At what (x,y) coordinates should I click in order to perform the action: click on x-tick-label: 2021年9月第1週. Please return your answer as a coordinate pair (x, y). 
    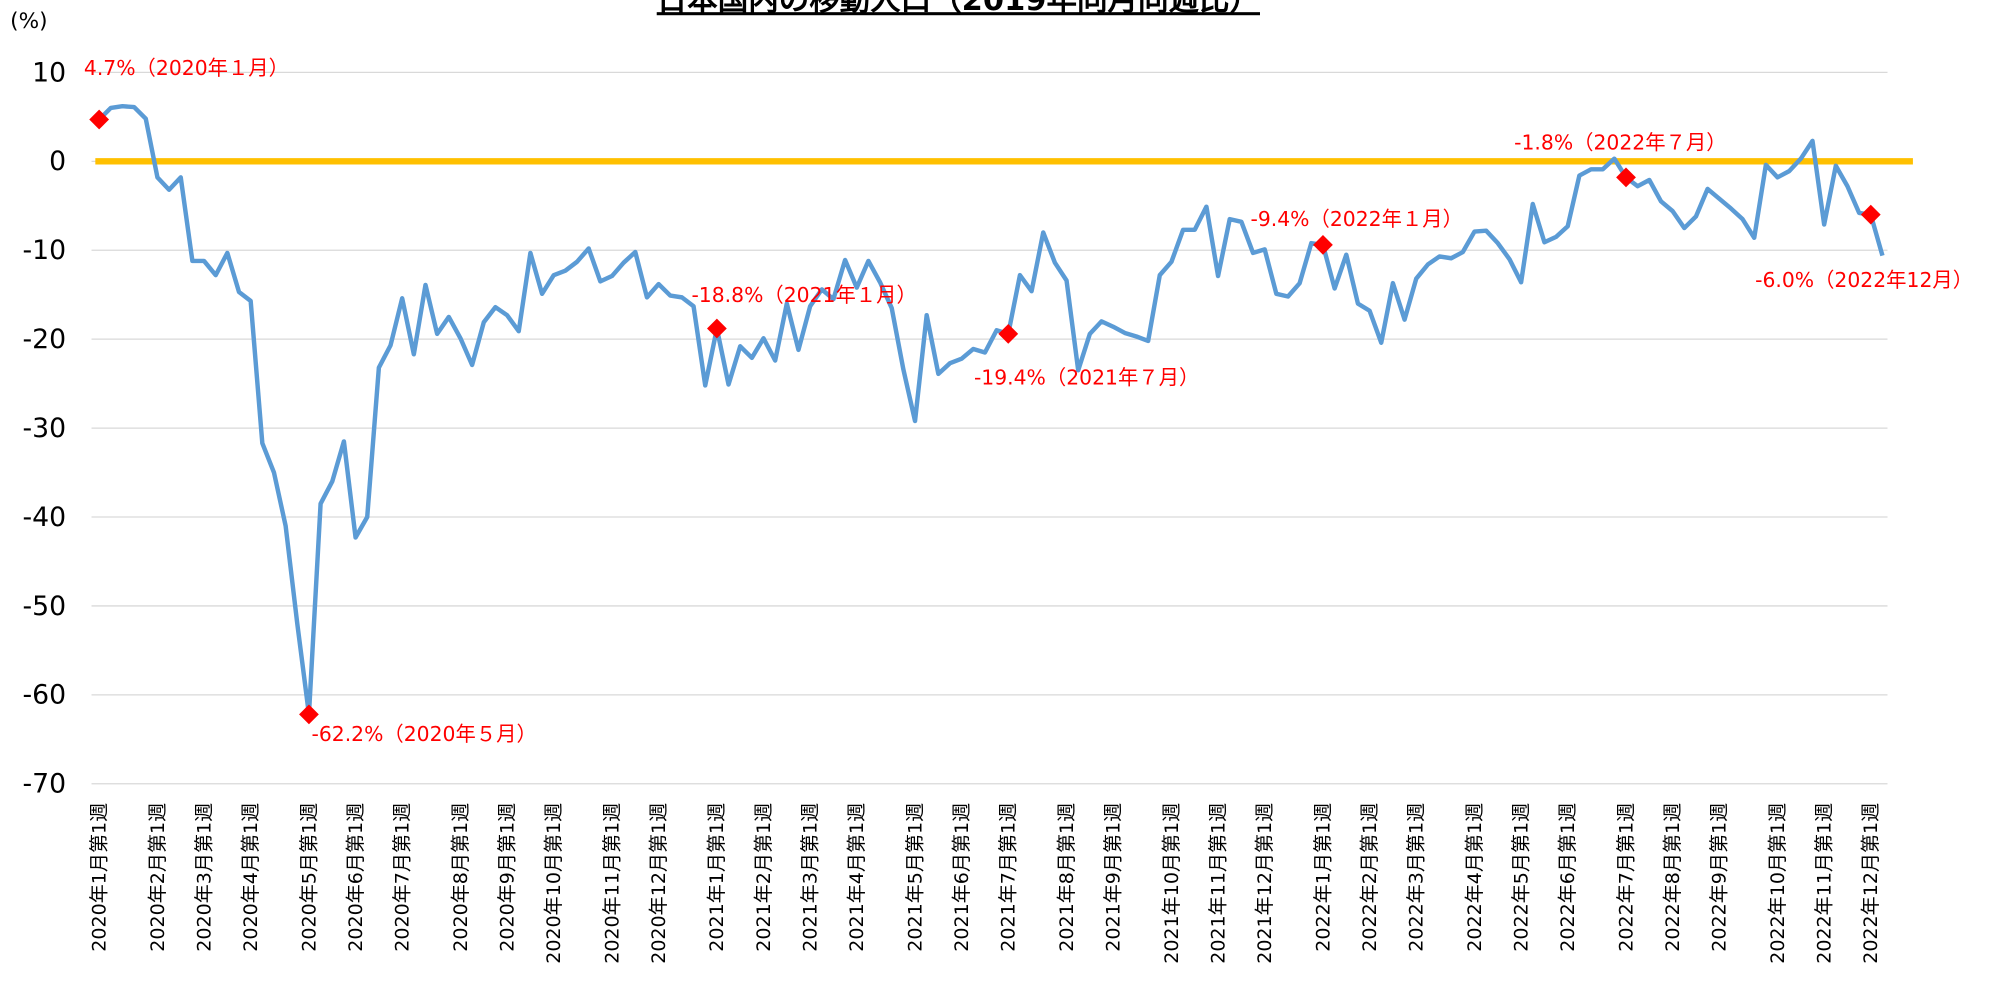
    Looking at the image, I should click on (1114, 877).